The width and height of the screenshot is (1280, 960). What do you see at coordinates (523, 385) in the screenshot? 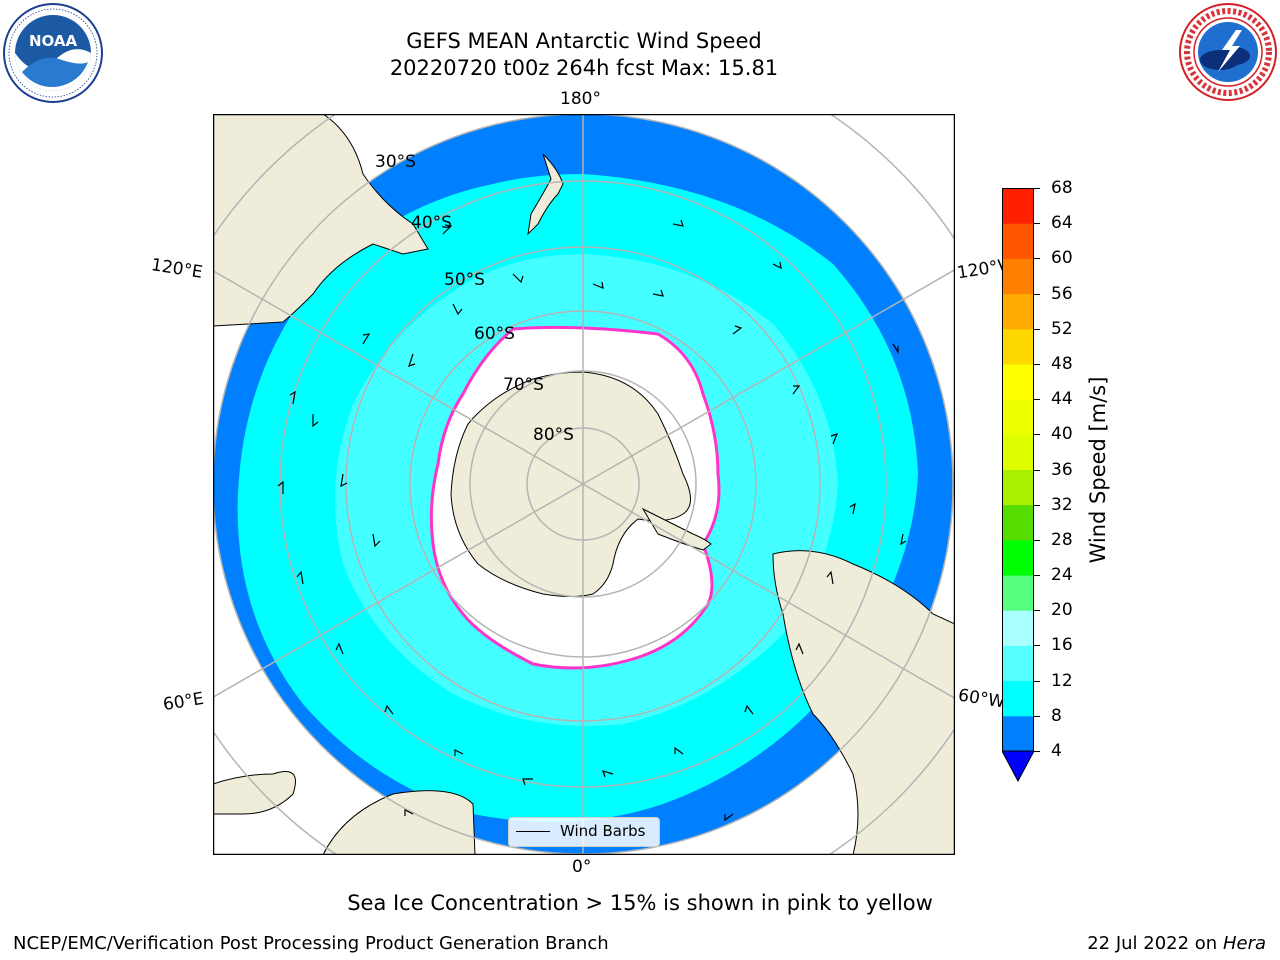
I see `lat-label-70s: 70°S` at bounding box center [523, 385].